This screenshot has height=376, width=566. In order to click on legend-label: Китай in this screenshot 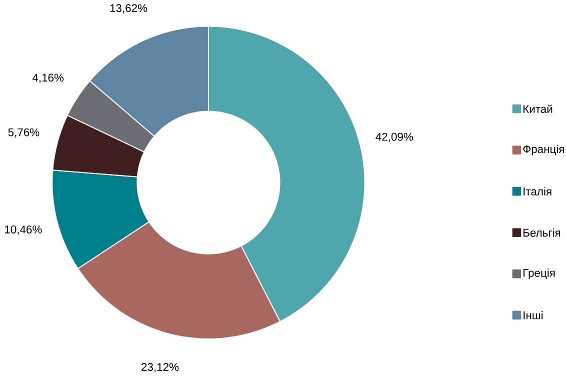, I will do `click(538, 108)`.